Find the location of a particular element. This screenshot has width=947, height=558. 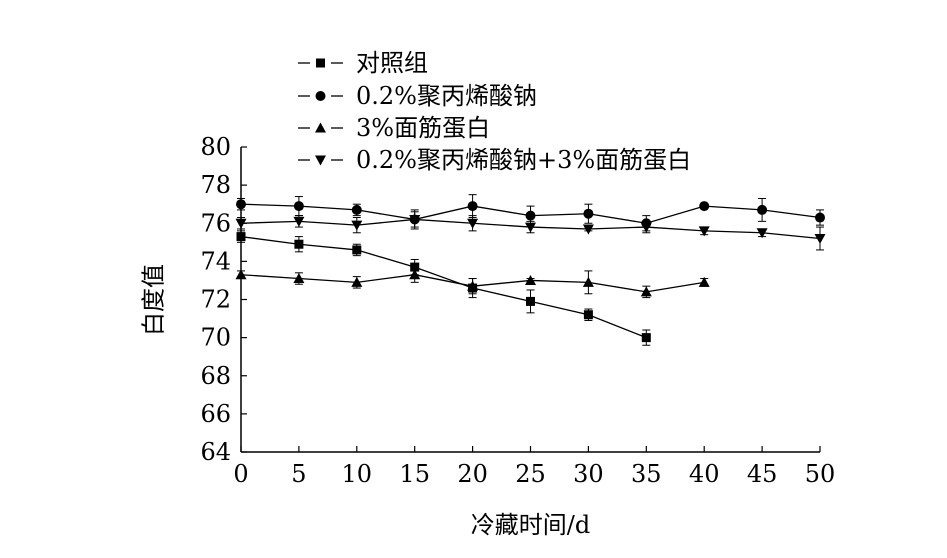

legend-label: 0.2%聚丙烯酸钠+3%面筋蛋白 is located at coordinates (523, 160).